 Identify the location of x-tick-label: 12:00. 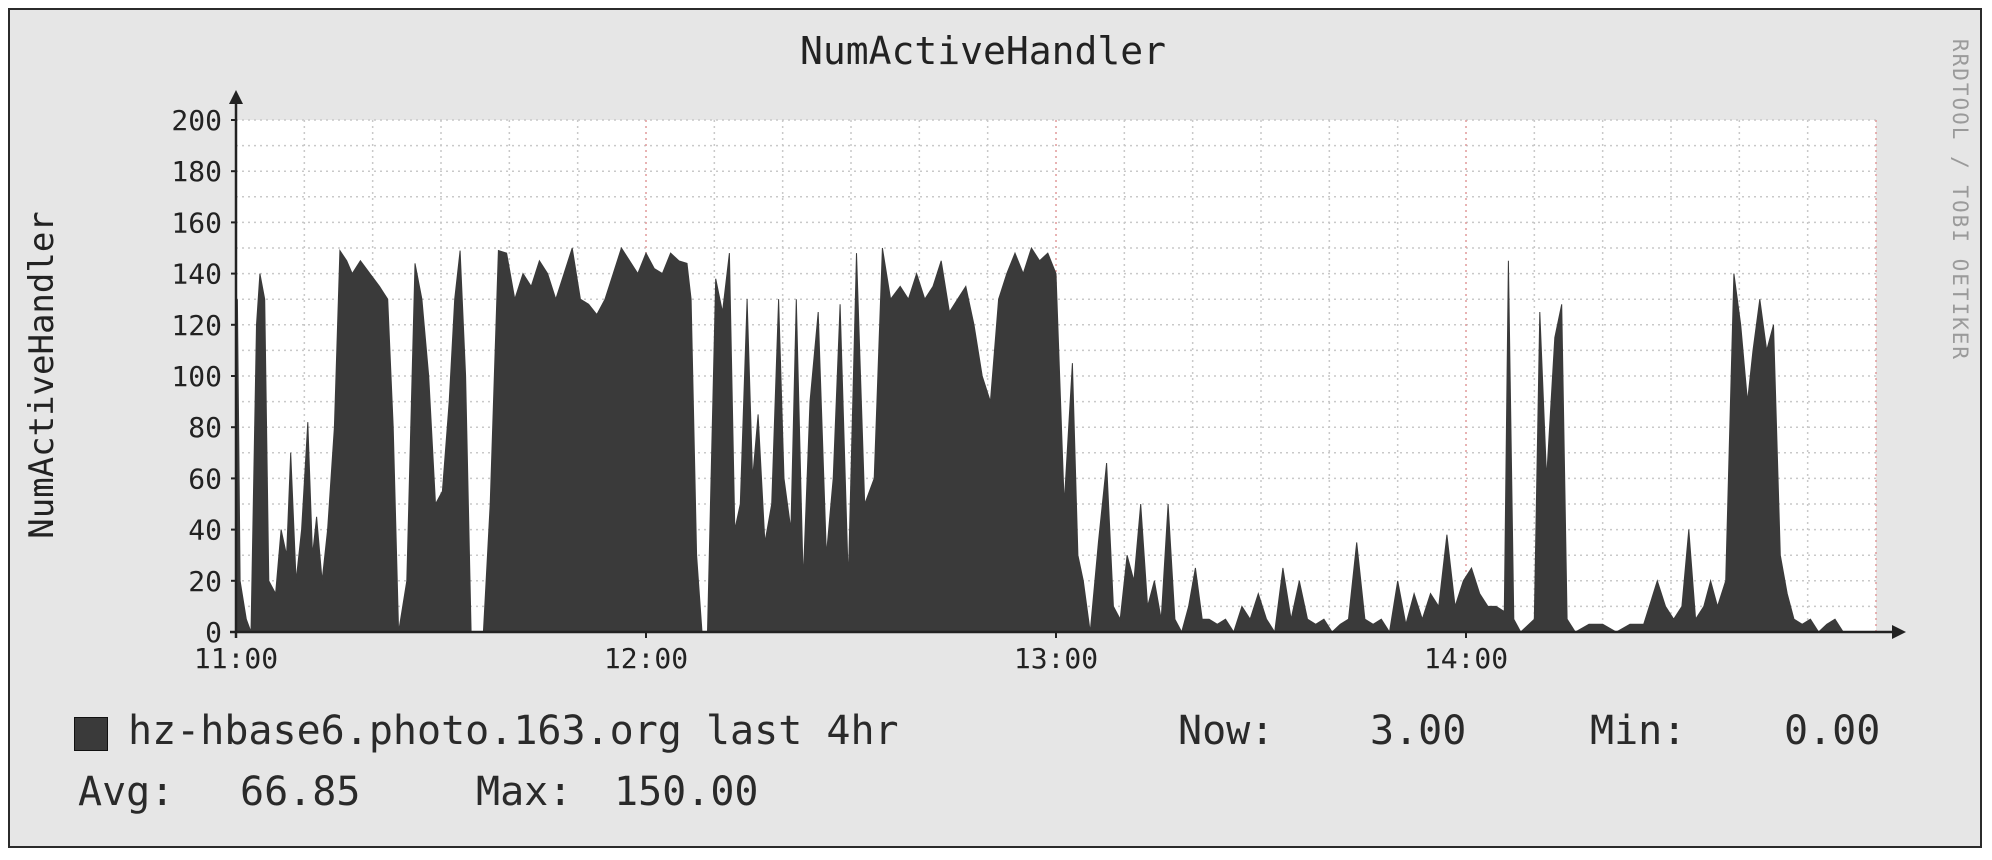
(646, 658).